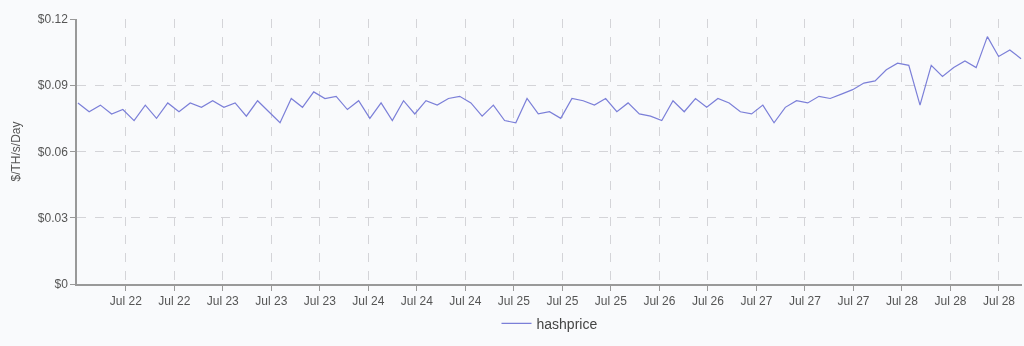  I want to click on y-tick-label: $0.09, so click(53, 85).